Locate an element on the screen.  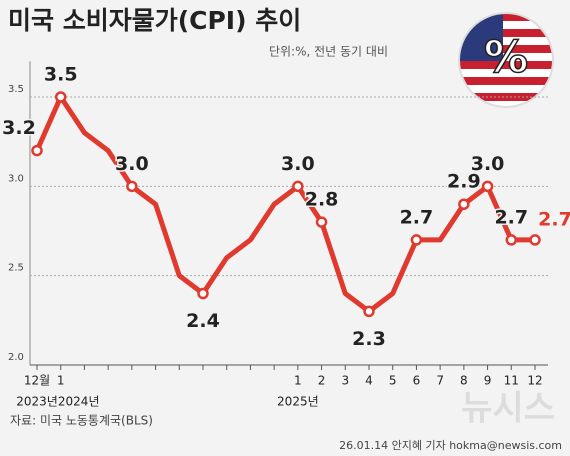
icon-text: % is located at coordinates (506, 57).